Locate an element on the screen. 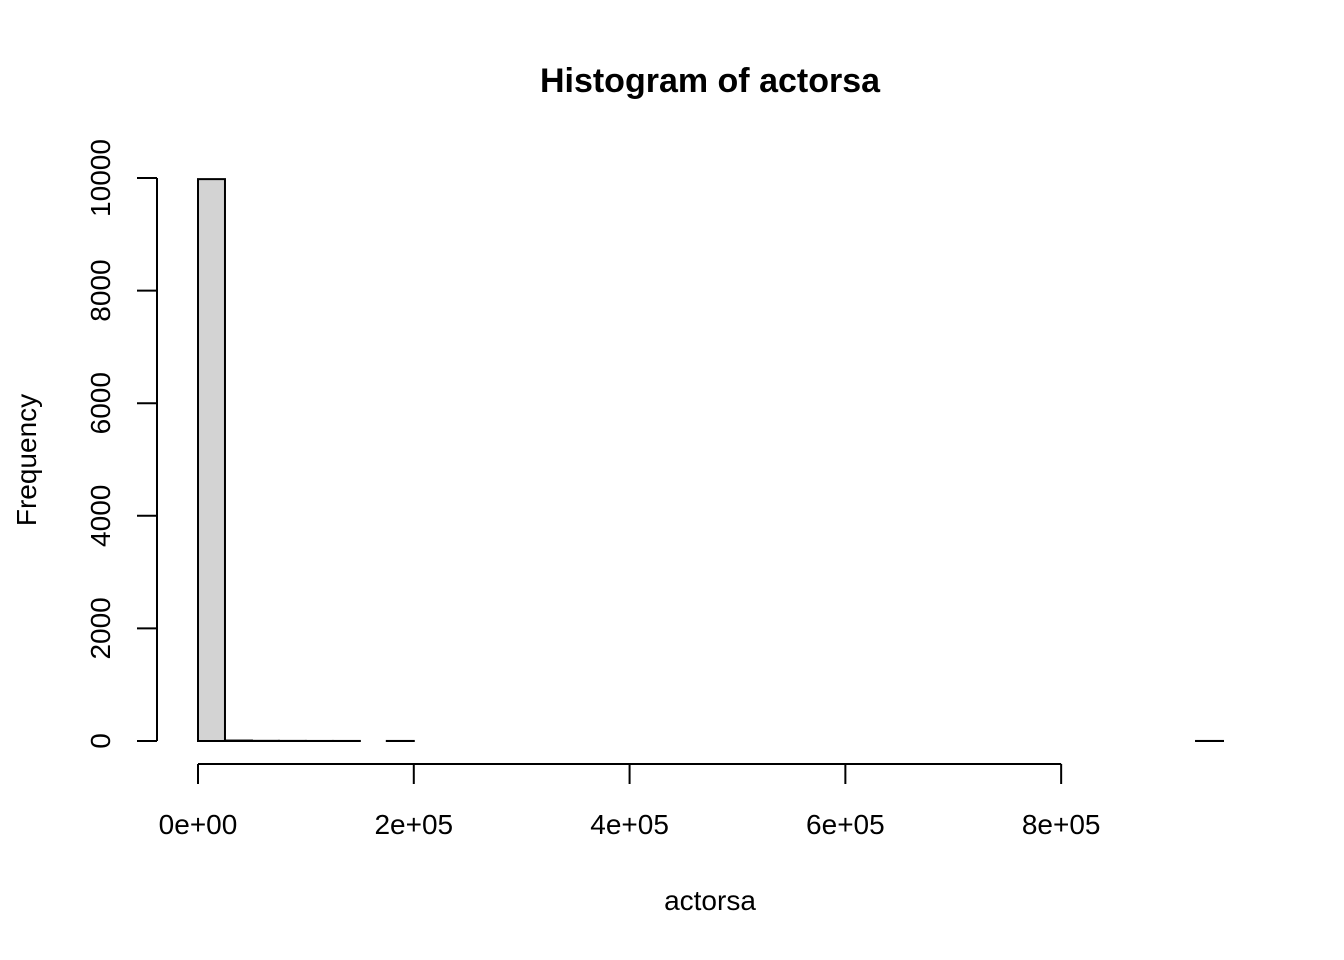  x-tick-label: 0e+00 is located at coordinates (198, 824).